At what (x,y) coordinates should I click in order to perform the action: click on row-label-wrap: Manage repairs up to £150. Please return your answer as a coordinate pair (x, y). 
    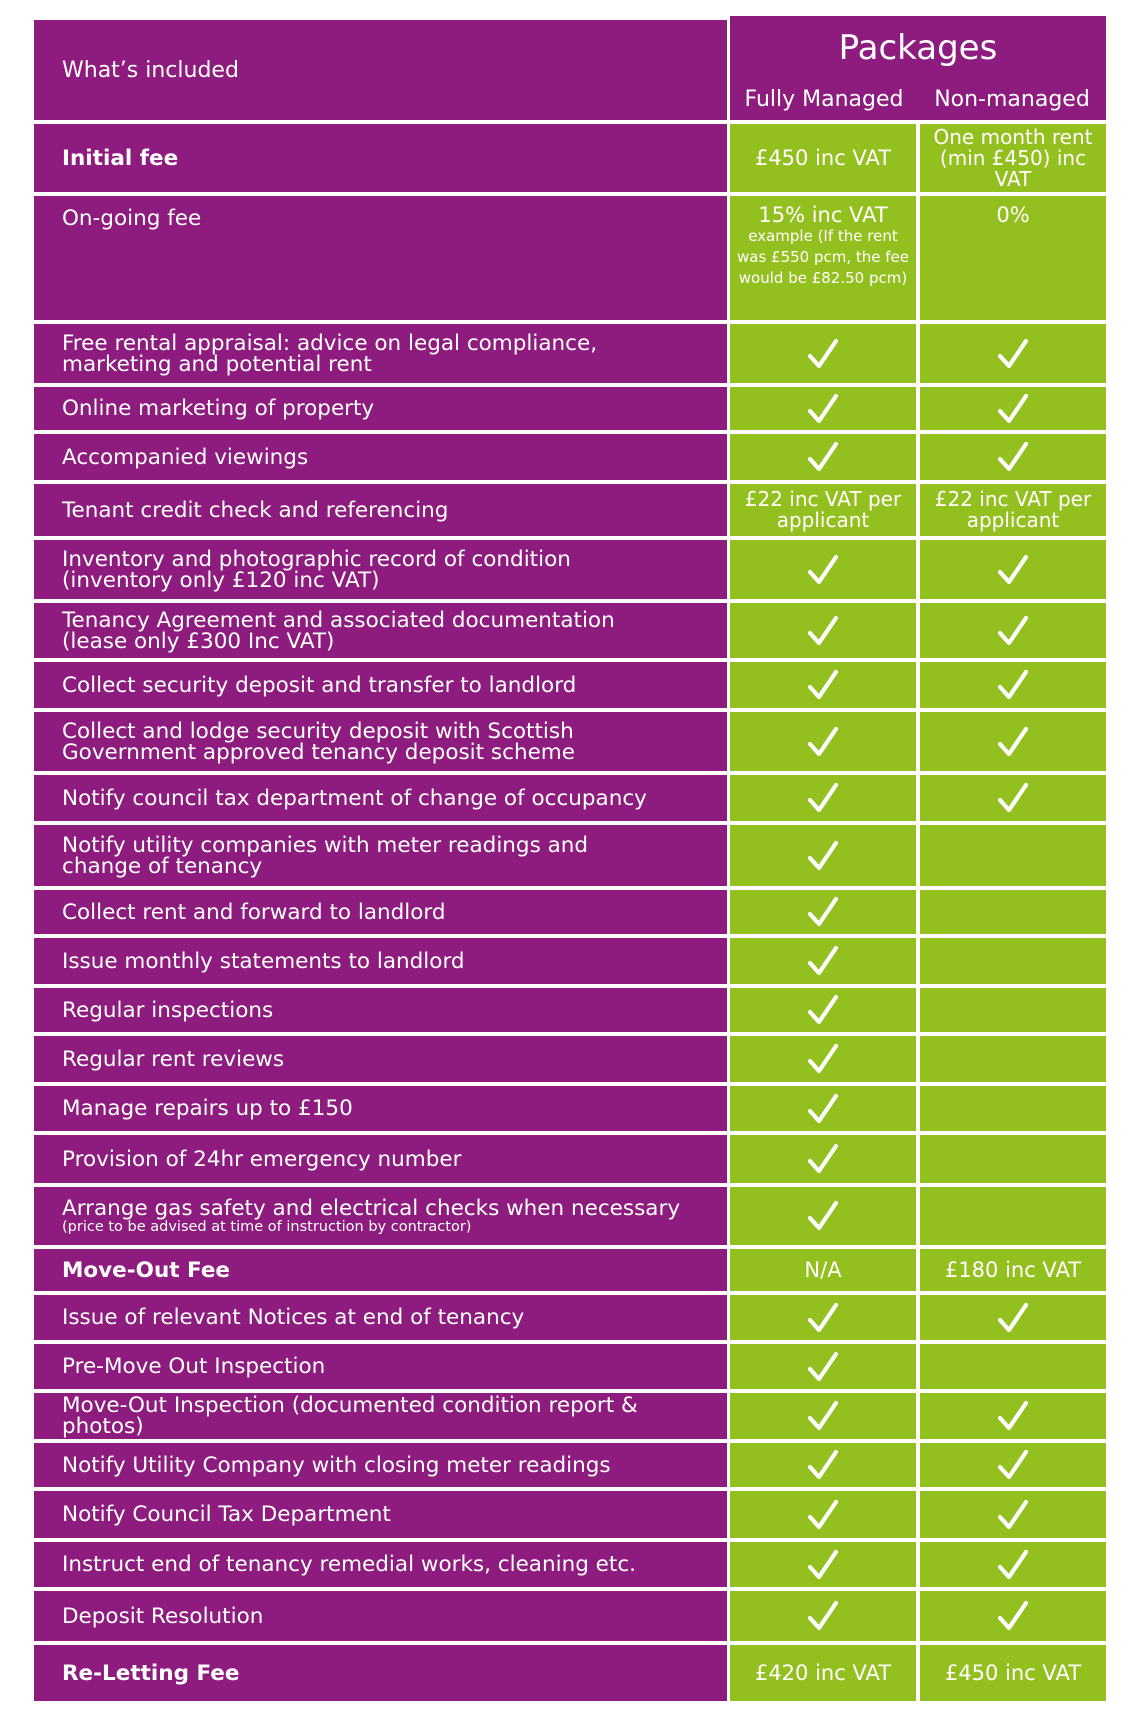
    Looking at the image, I should click on (207, 1109).